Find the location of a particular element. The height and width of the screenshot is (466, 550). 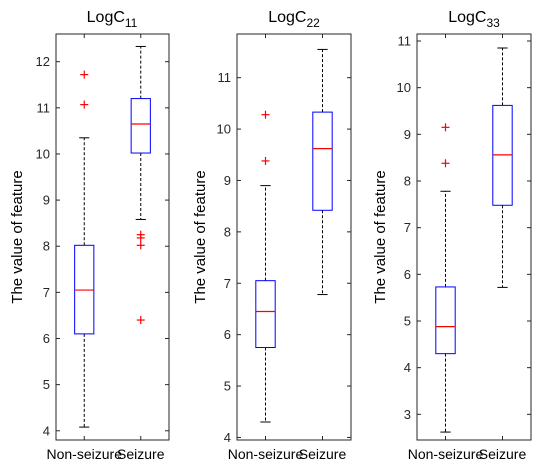

chart-title: LogC22 is located at coordinates (294, 19).